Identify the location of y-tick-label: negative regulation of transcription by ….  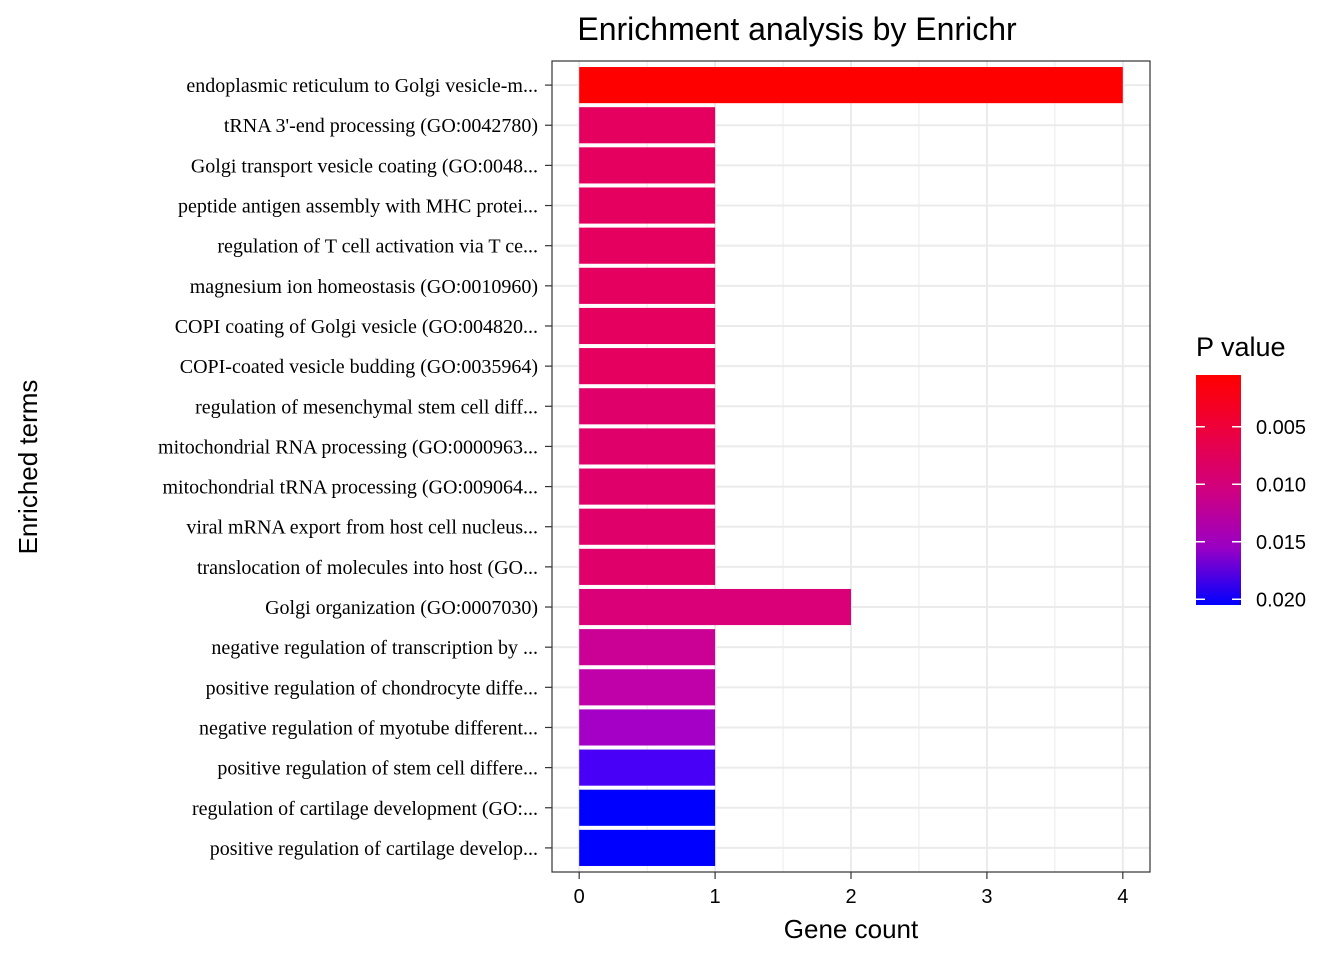
(374, 648).